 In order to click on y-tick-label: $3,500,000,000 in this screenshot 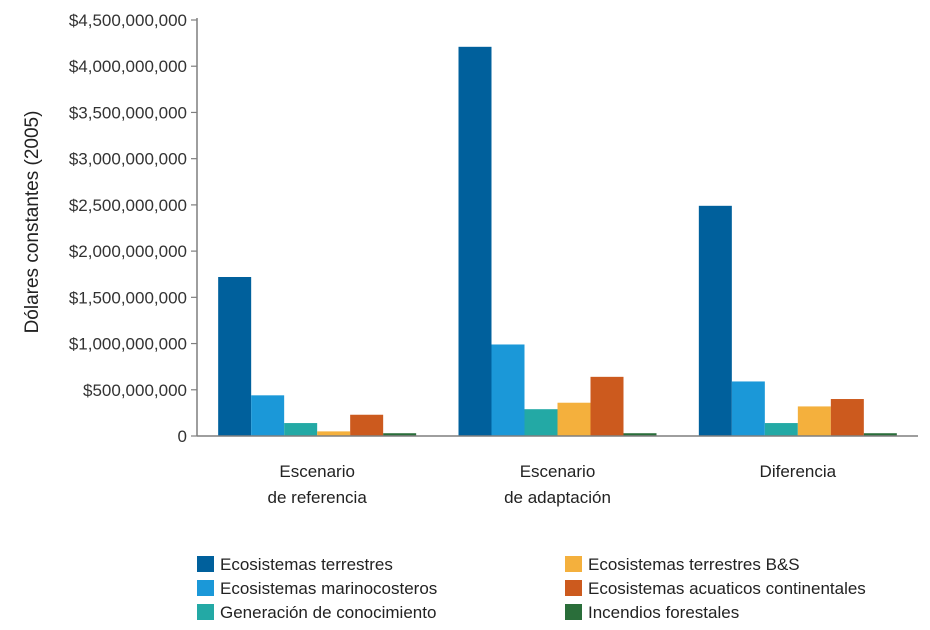, I will do `click(128, 112)`.